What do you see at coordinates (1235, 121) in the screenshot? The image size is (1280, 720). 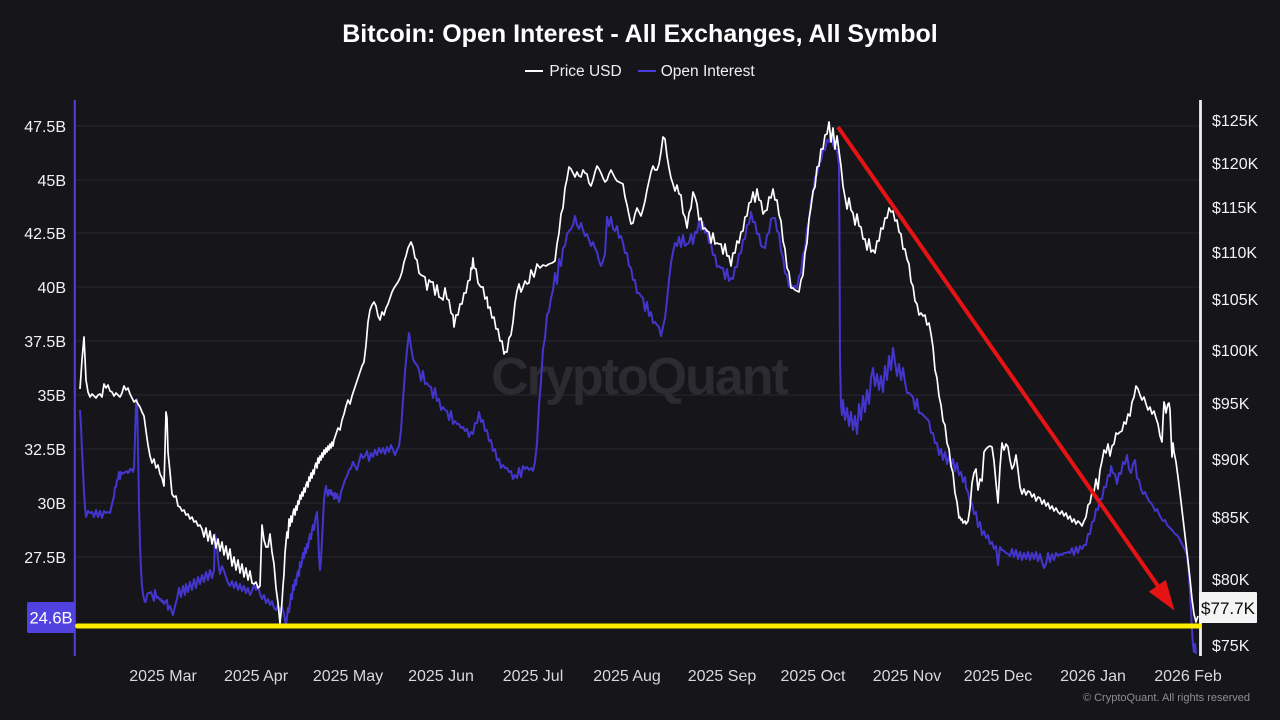 I see `svg-text: $125K` at bounding box center [1235, 121].